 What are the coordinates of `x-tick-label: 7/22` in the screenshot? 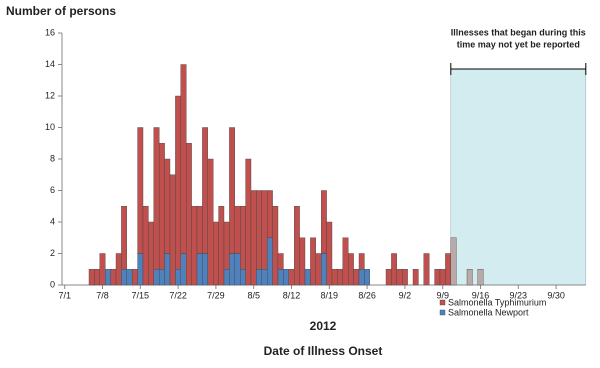 It's located at (178, 295).